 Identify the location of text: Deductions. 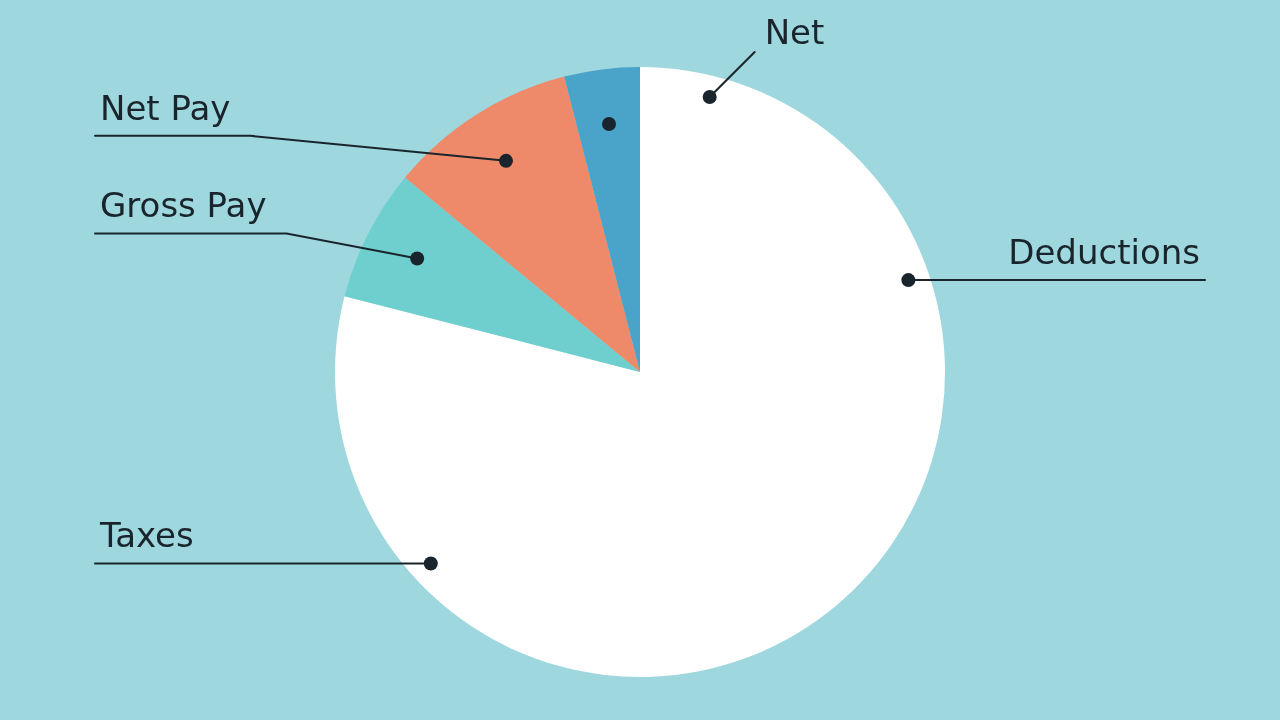
(1104, 251).